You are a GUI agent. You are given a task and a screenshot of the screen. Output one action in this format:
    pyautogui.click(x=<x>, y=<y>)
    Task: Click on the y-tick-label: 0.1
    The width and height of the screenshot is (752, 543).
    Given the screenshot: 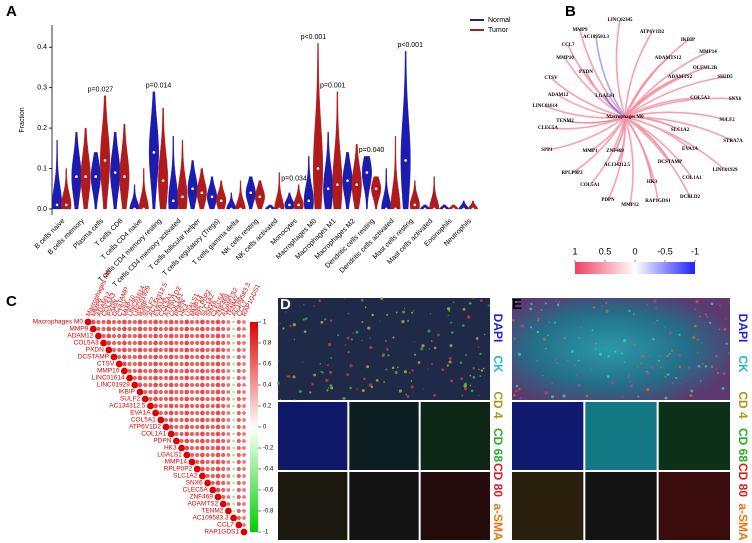 What is the action you would take?
    pyautogui.click(x=42, y=168)
    